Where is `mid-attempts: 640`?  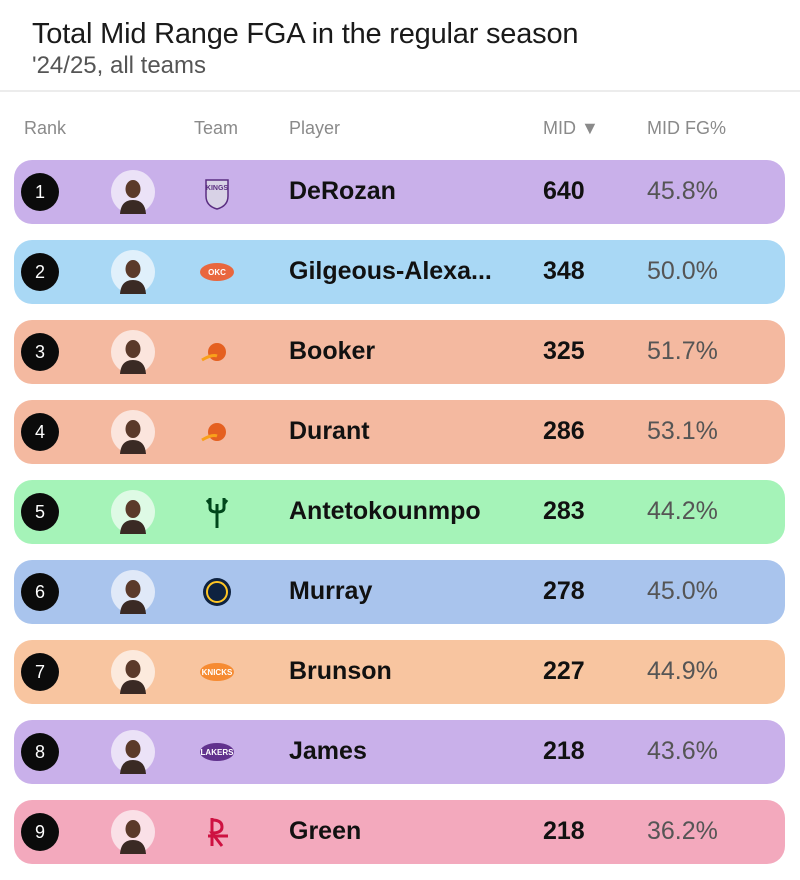 mid-attempts: 640 is located at coordinates (564, 191).